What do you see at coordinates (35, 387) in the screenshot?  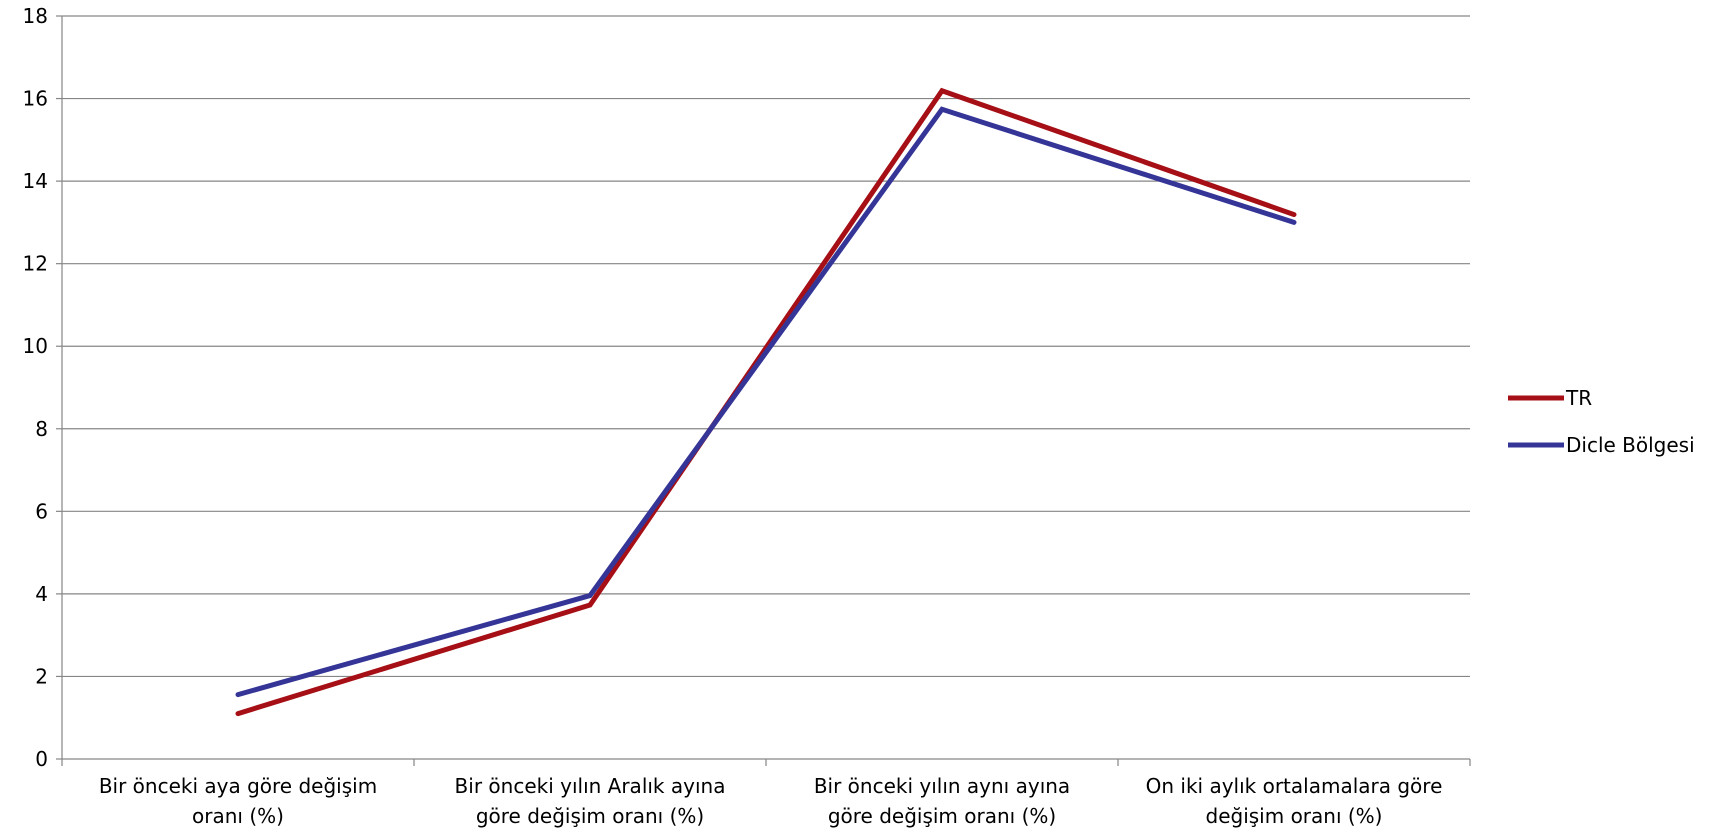 I see `y-axis-ticks: 0 2 4 6 8 10 12 14 16 18` at bounding box center [35, 387].